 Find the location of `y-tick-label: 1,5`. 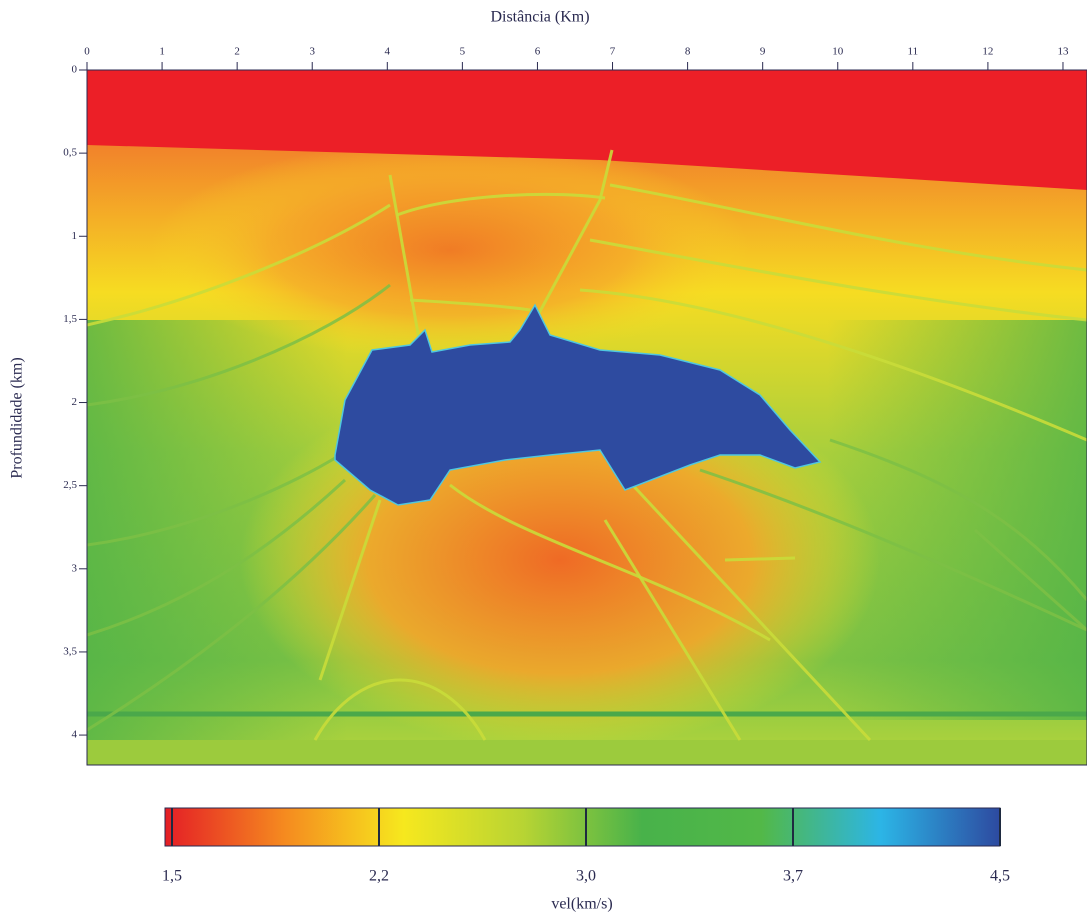

y-tick-label: 1,5 is located at coordinates (70, 319).